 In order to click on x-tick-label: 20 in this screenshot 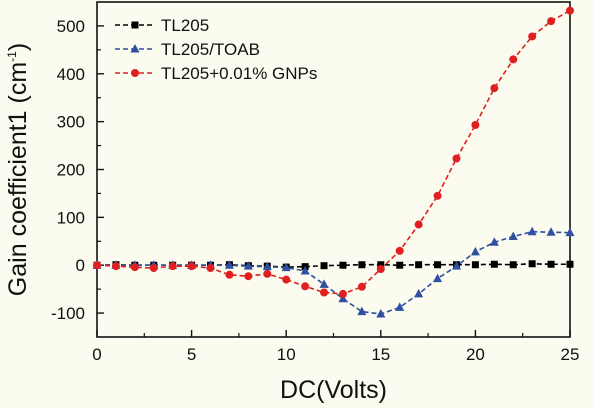, I will do `click(475, 354)`.